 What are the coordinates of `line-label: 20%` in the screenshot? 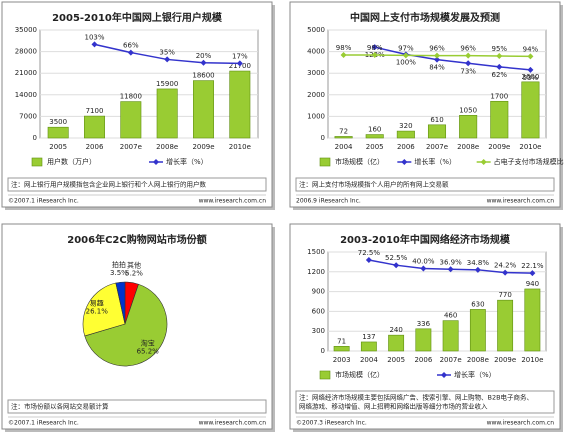 It's located at (204, 56).